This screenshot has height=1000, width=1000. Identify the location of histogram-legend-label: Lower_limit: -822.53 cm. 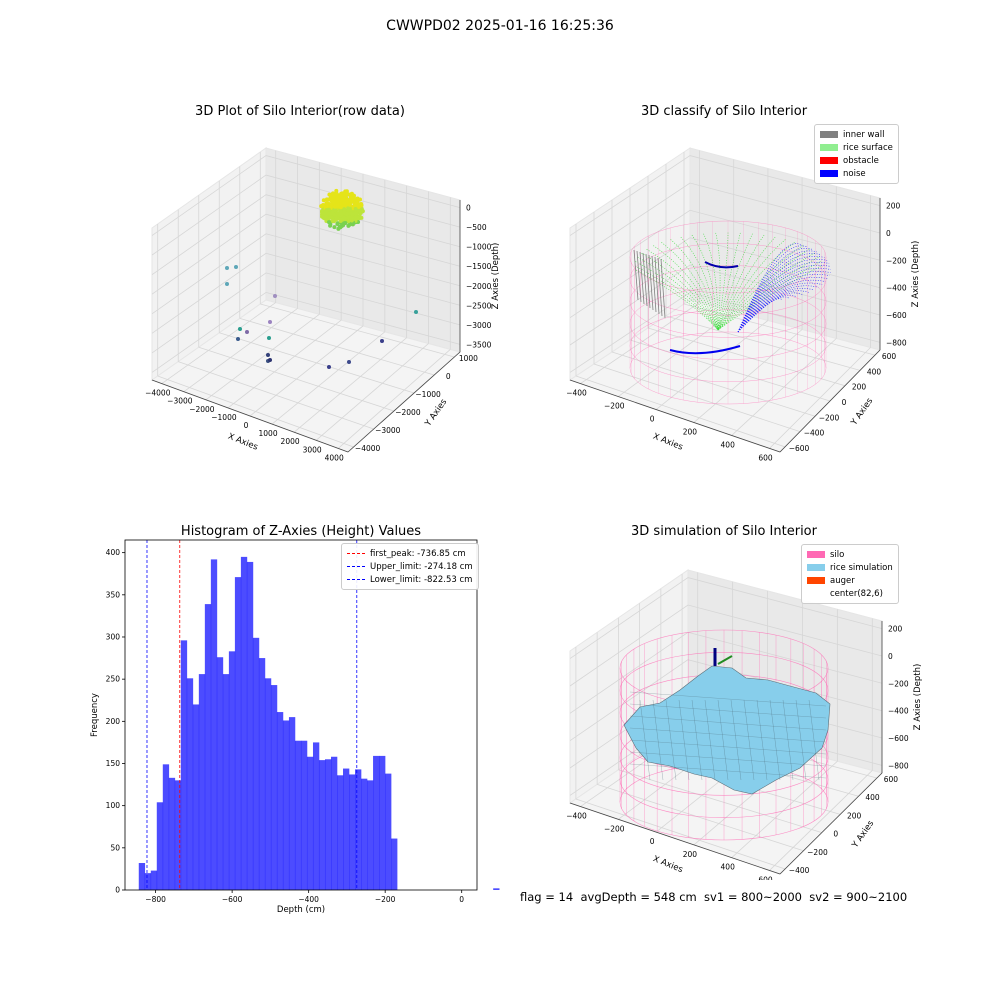
(421, 579).